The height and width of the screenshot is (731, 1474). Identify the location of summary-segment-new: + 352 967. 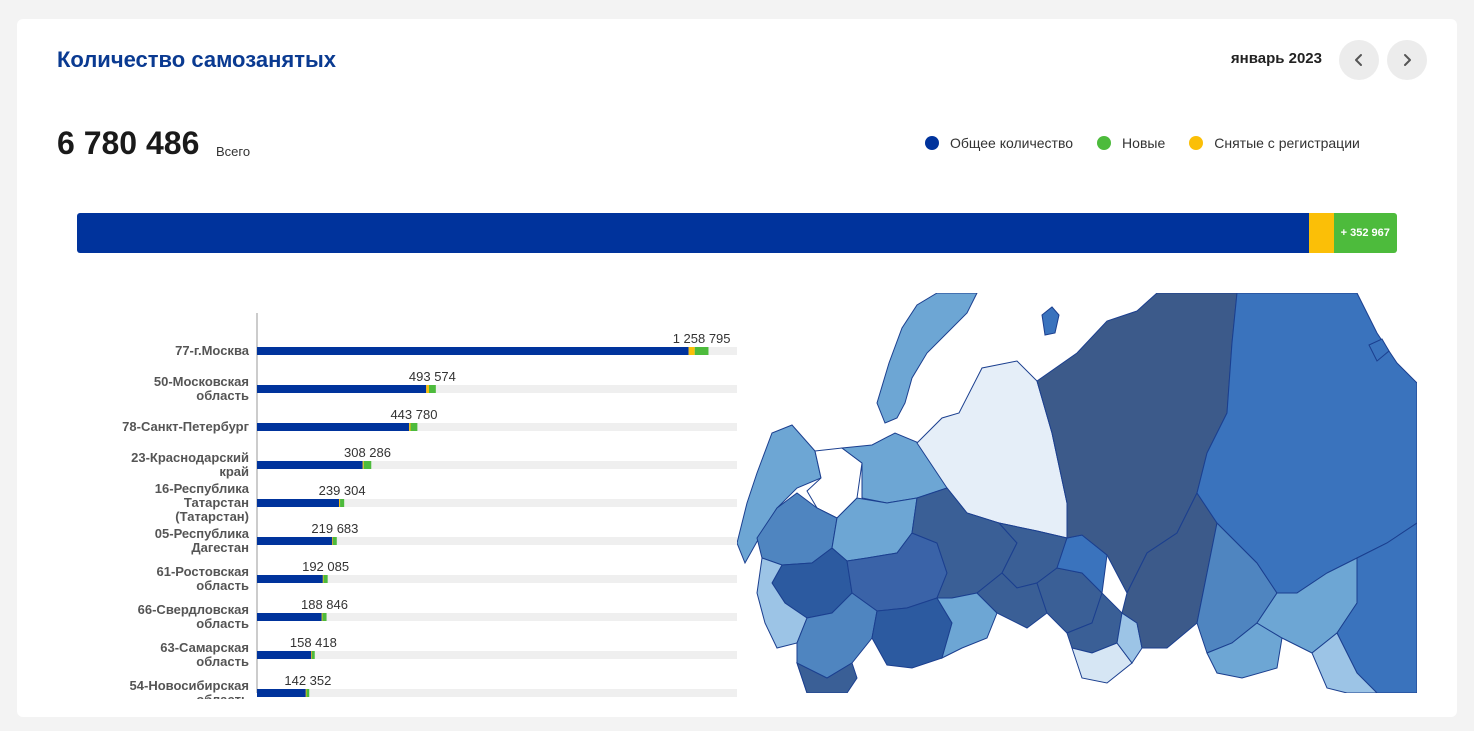
(1365, 233).